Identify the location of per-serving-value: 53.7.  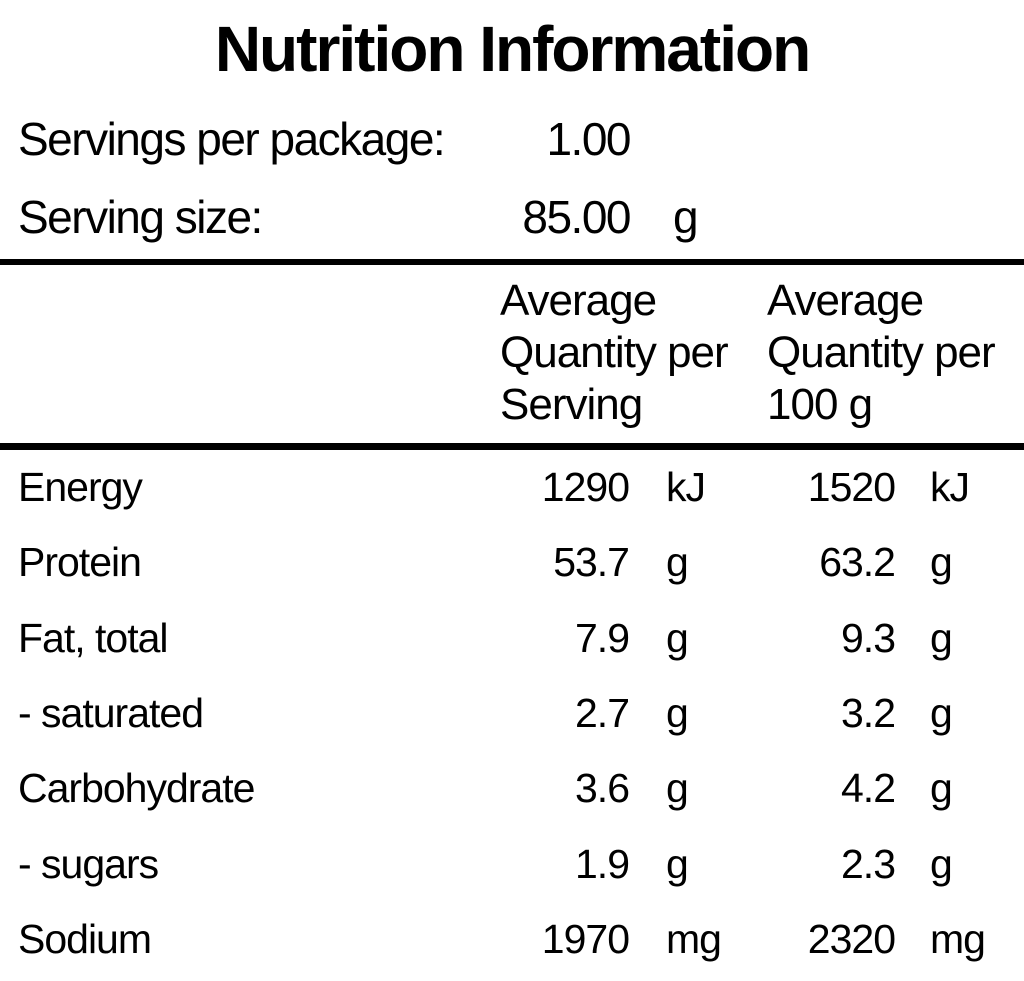
(591, 562).